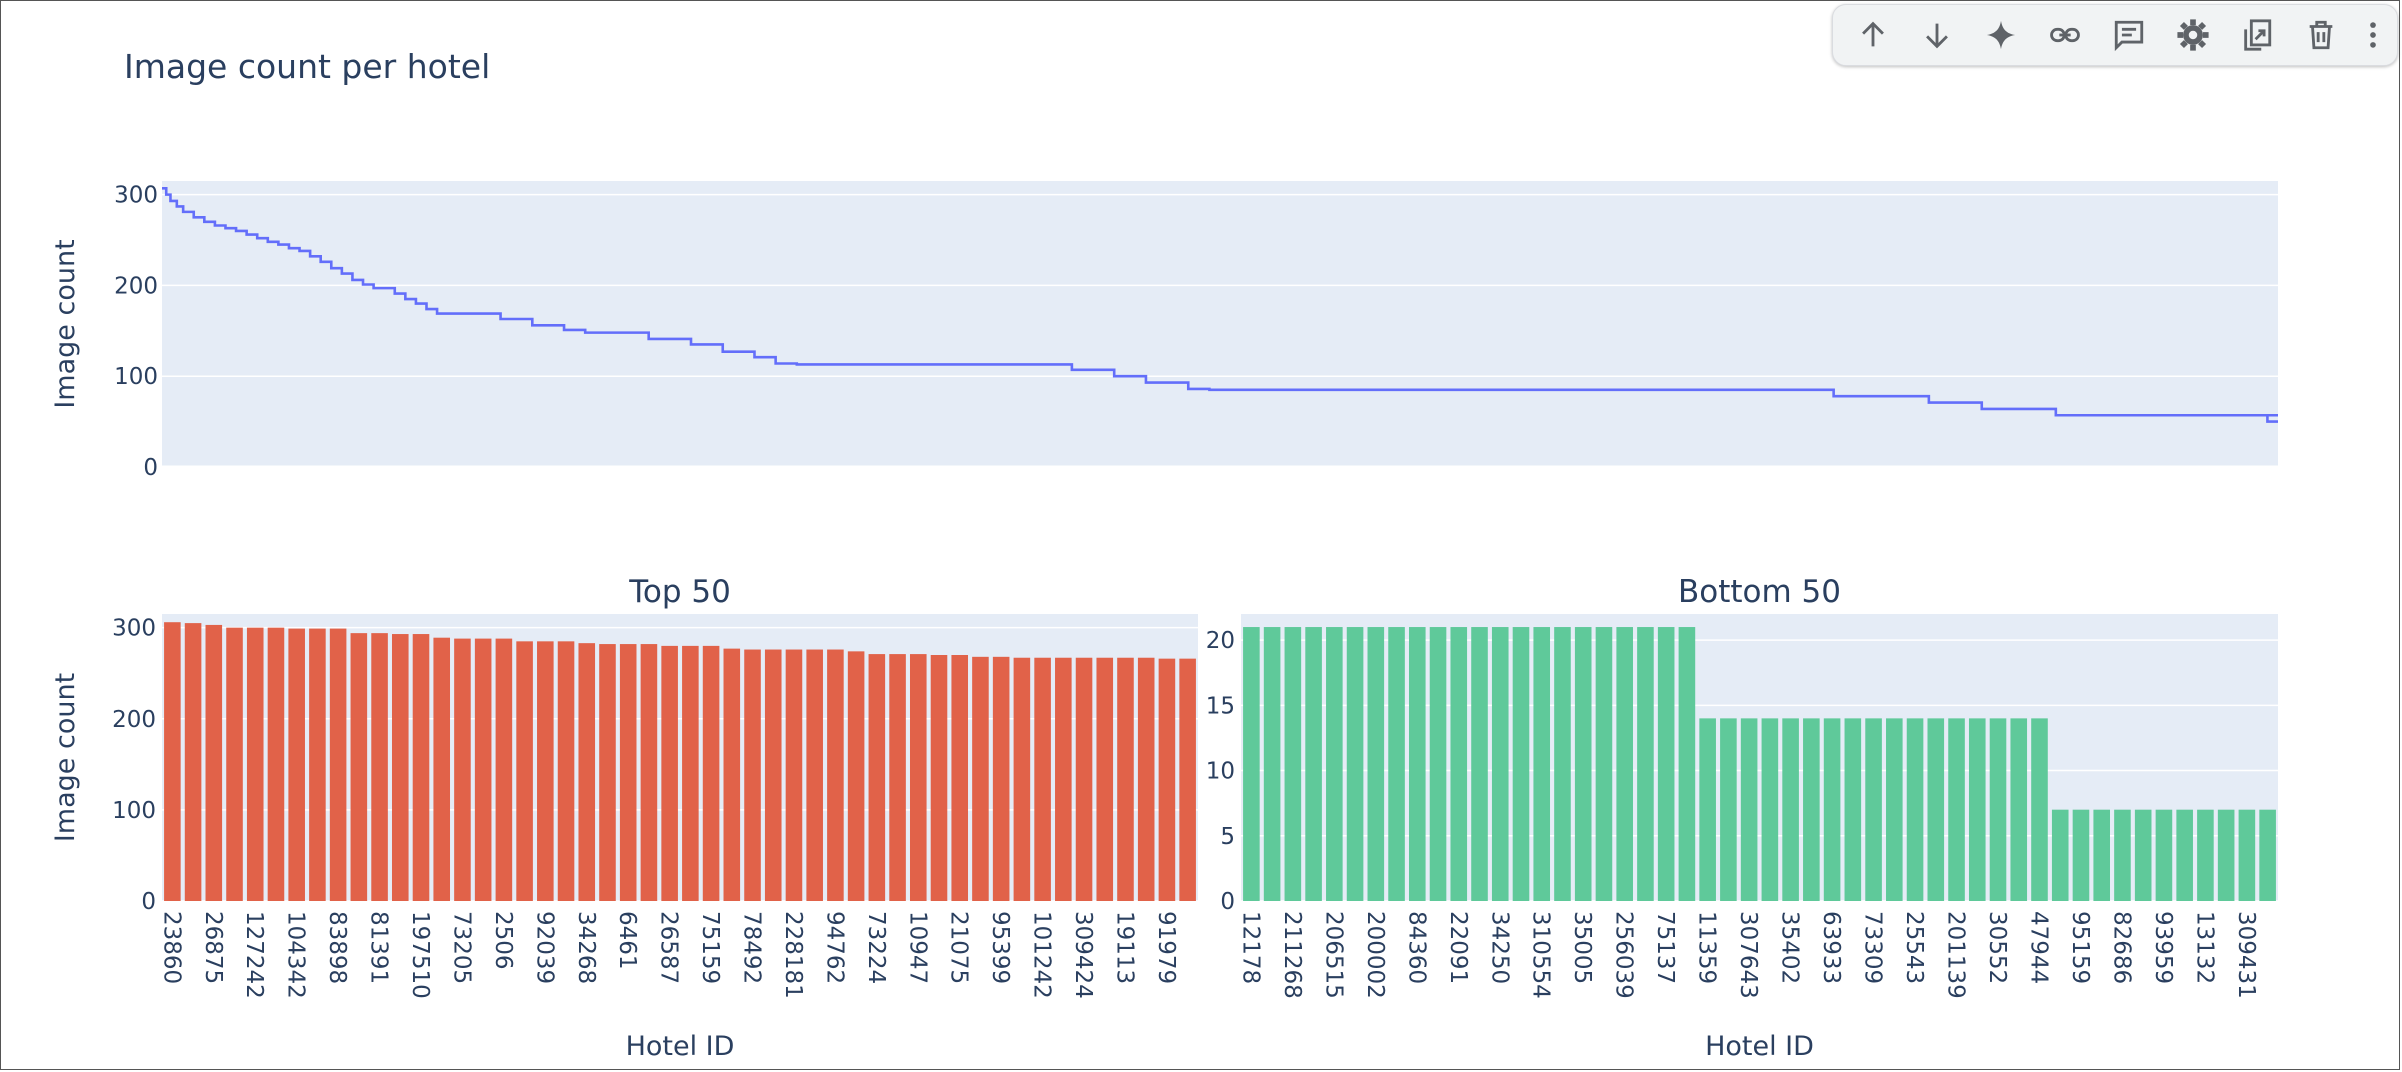 The height and width of the screenshot is (1072, 2402). Describe the element at coordinates (136, 377) in the screenshot. I see `y-tick-label: 100` at that location.